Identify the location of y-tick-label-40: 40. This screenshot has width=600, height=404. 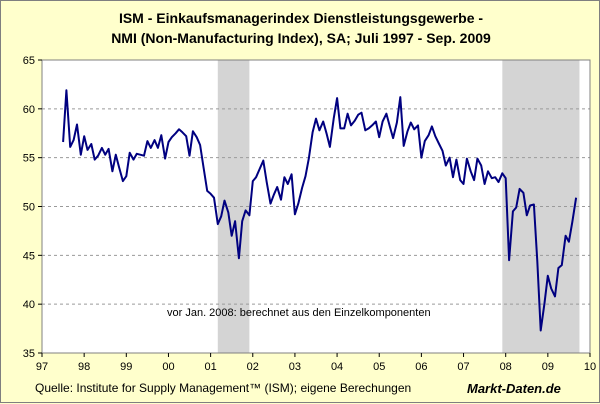
(29, 305).